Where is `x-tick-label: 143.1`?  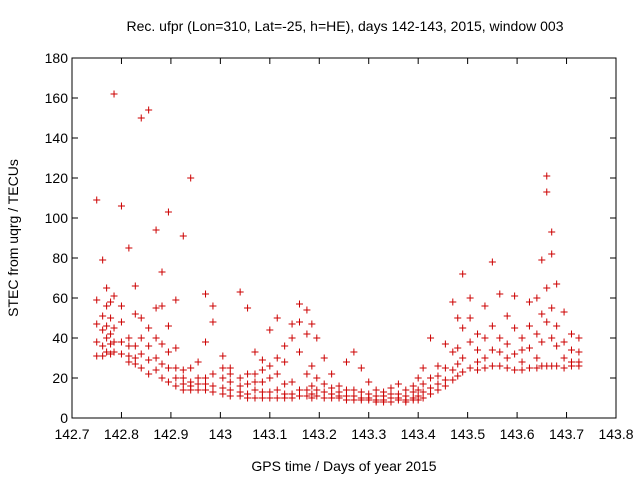
x-tick-label: 143.1 is located at coordinates (269, 434).